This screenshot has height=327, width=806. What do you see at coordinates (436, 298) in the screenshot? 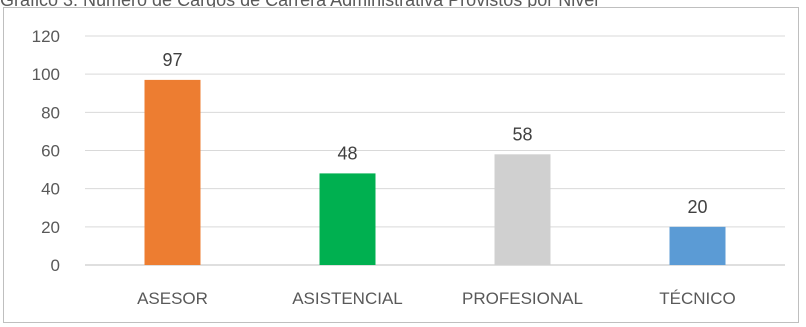
I see `x-axis-labels: ASESOR ASISTENCIAL PROFESIONAL TÉCNICO` at bounding box center [436, 298].